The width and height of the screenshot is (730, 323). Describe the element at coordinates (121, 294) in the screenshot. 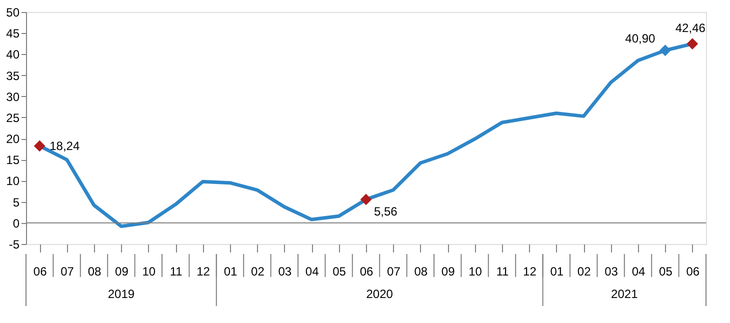

I see `text: 2019` at that location.